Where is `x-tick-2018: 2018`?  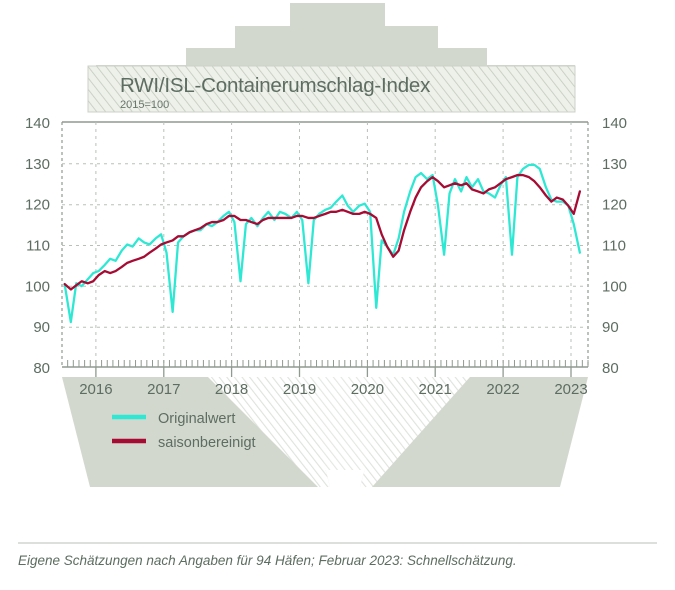
x-tick-2018: 2018 is located at coordinates (231, 389).